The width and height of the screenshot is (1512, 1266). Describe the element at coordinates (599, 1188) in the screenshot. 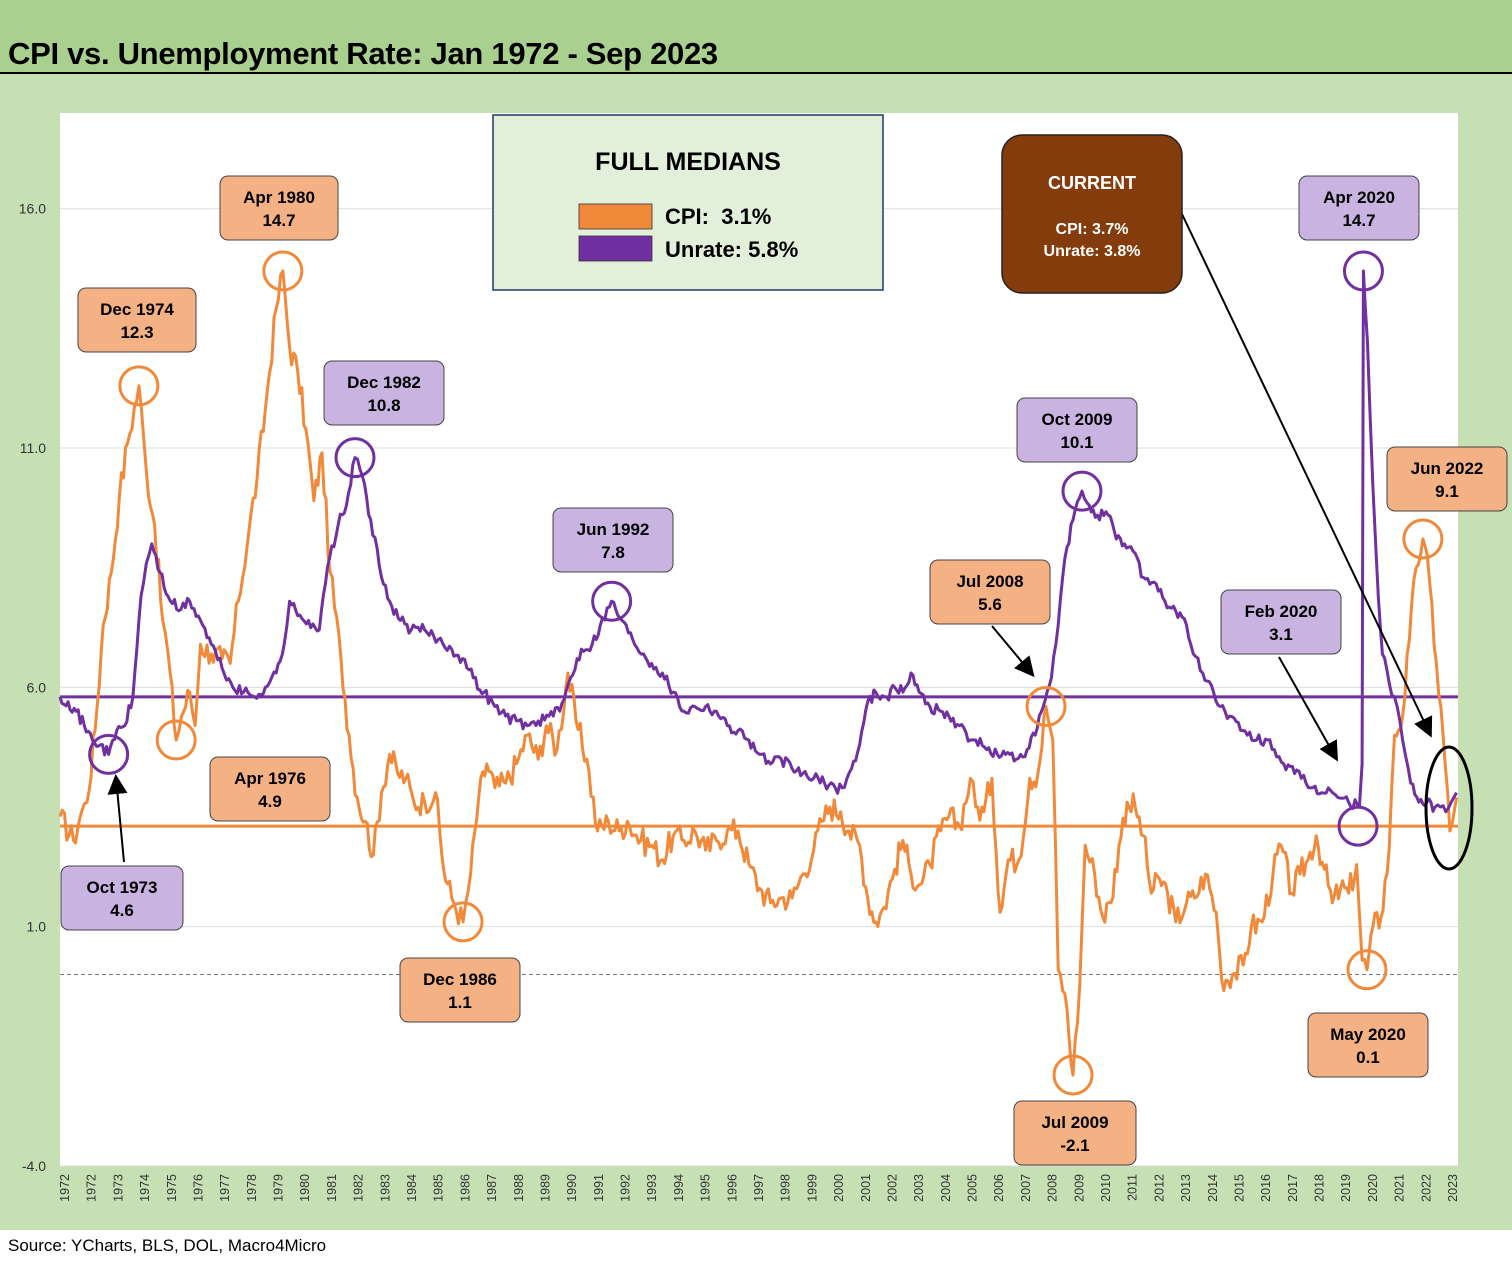

I see `x-tick-label: 1991` at that location.